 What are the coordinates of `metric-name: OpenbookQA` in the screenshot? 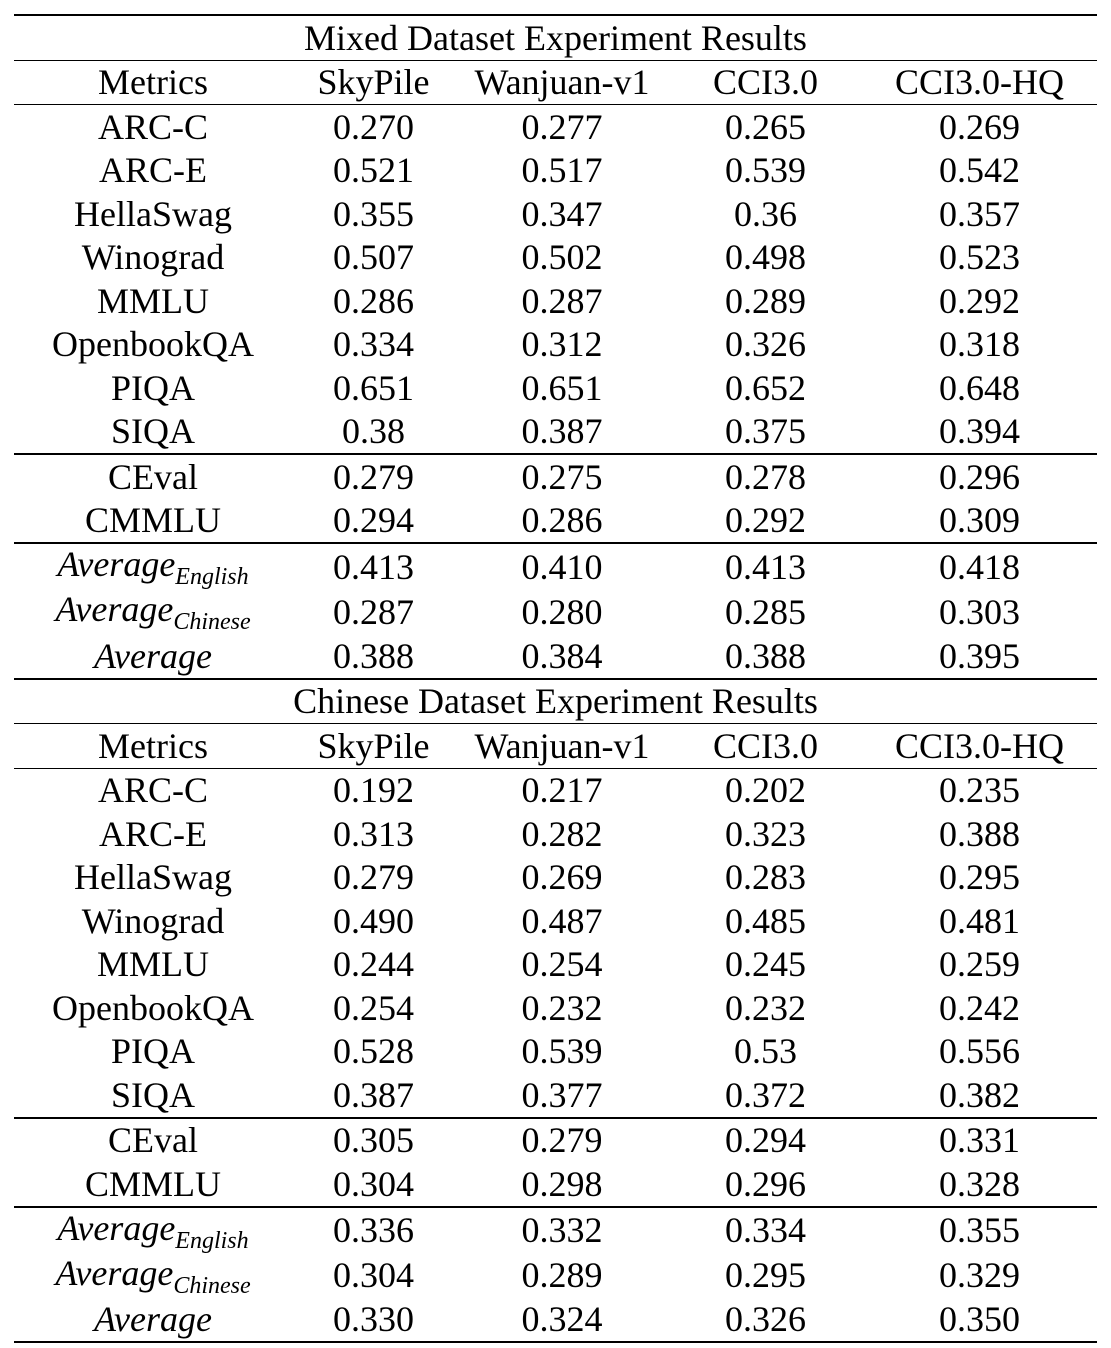 It's located at (153, 1007).